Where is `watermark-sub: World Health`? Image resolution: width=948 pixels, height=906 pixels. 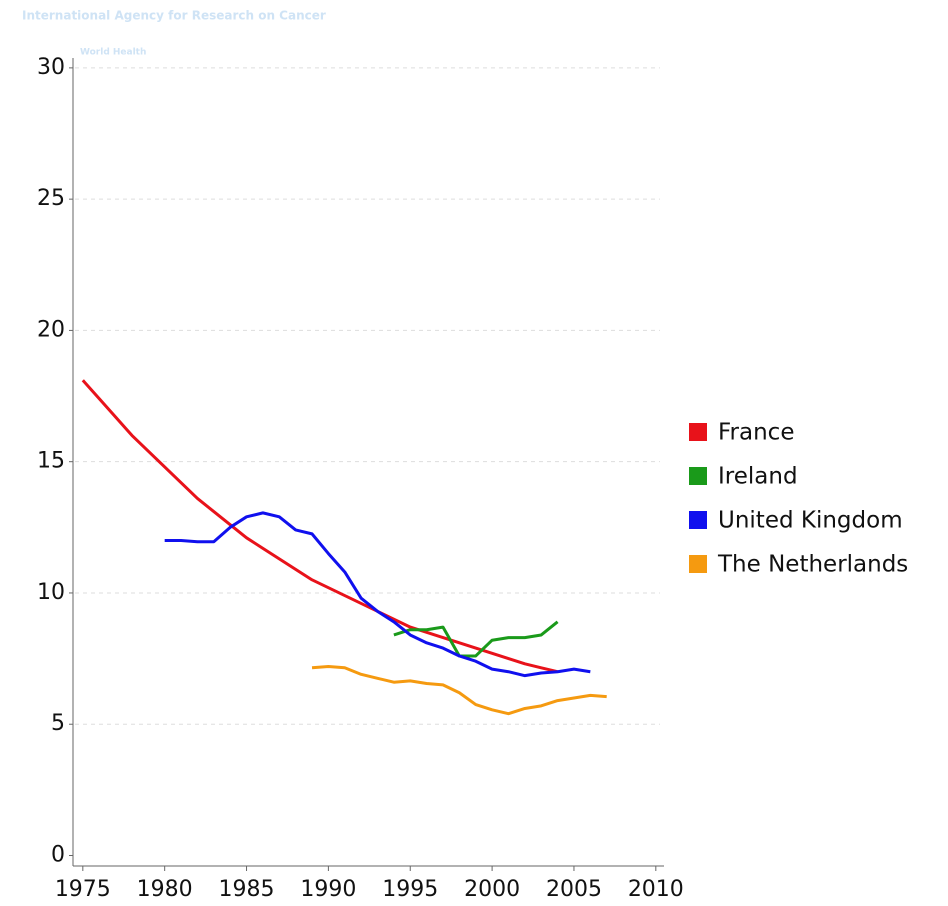
watermark-sub: World Health is located at coordinates (113, 53).